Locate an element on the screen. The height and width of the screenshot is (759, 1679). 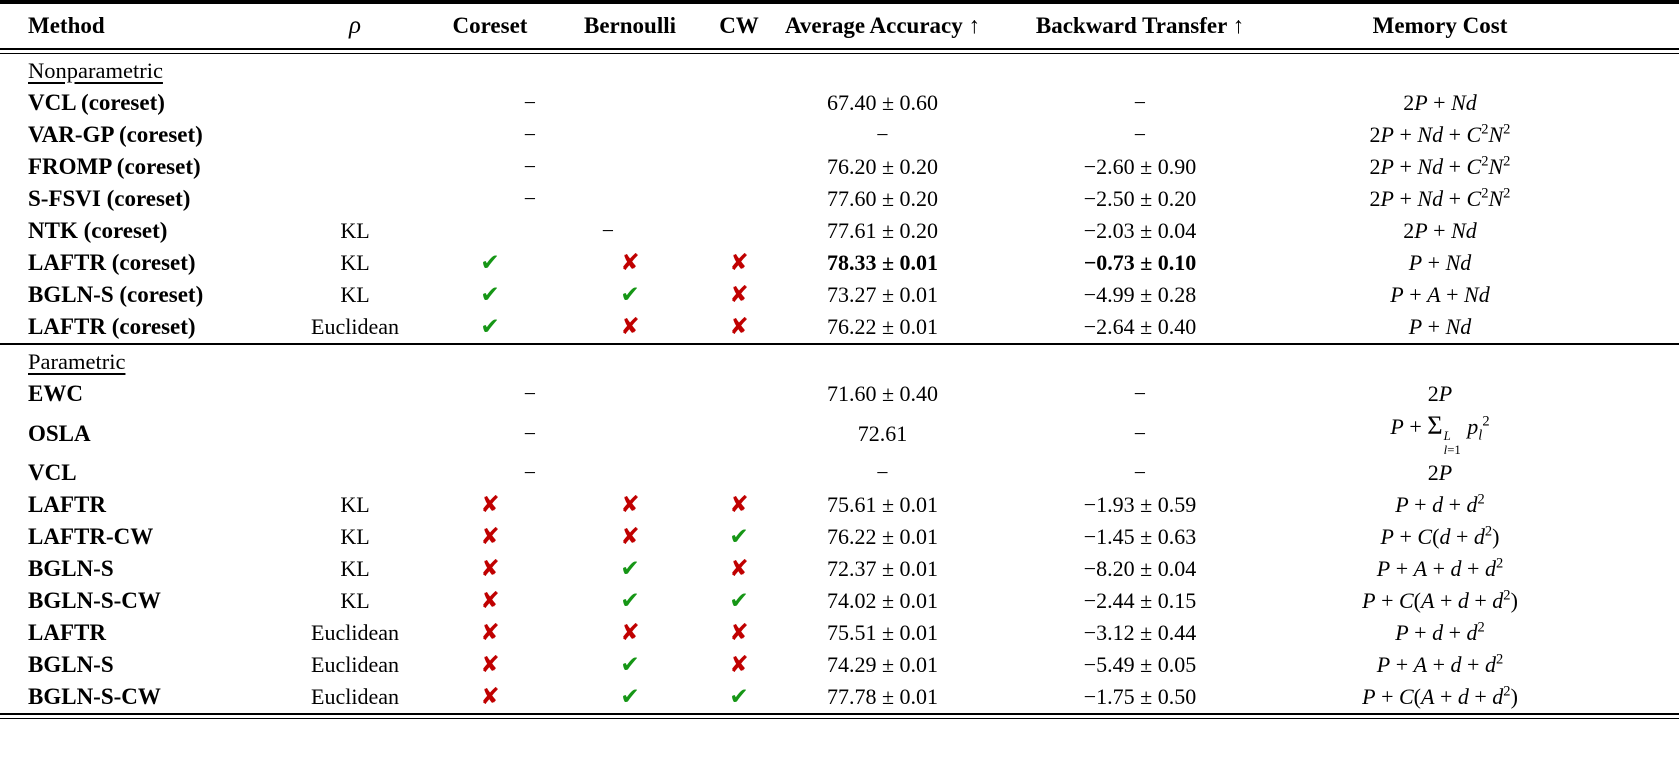
memory-cost-cell: 2P + Nd is located at coordinates (1440, 102).